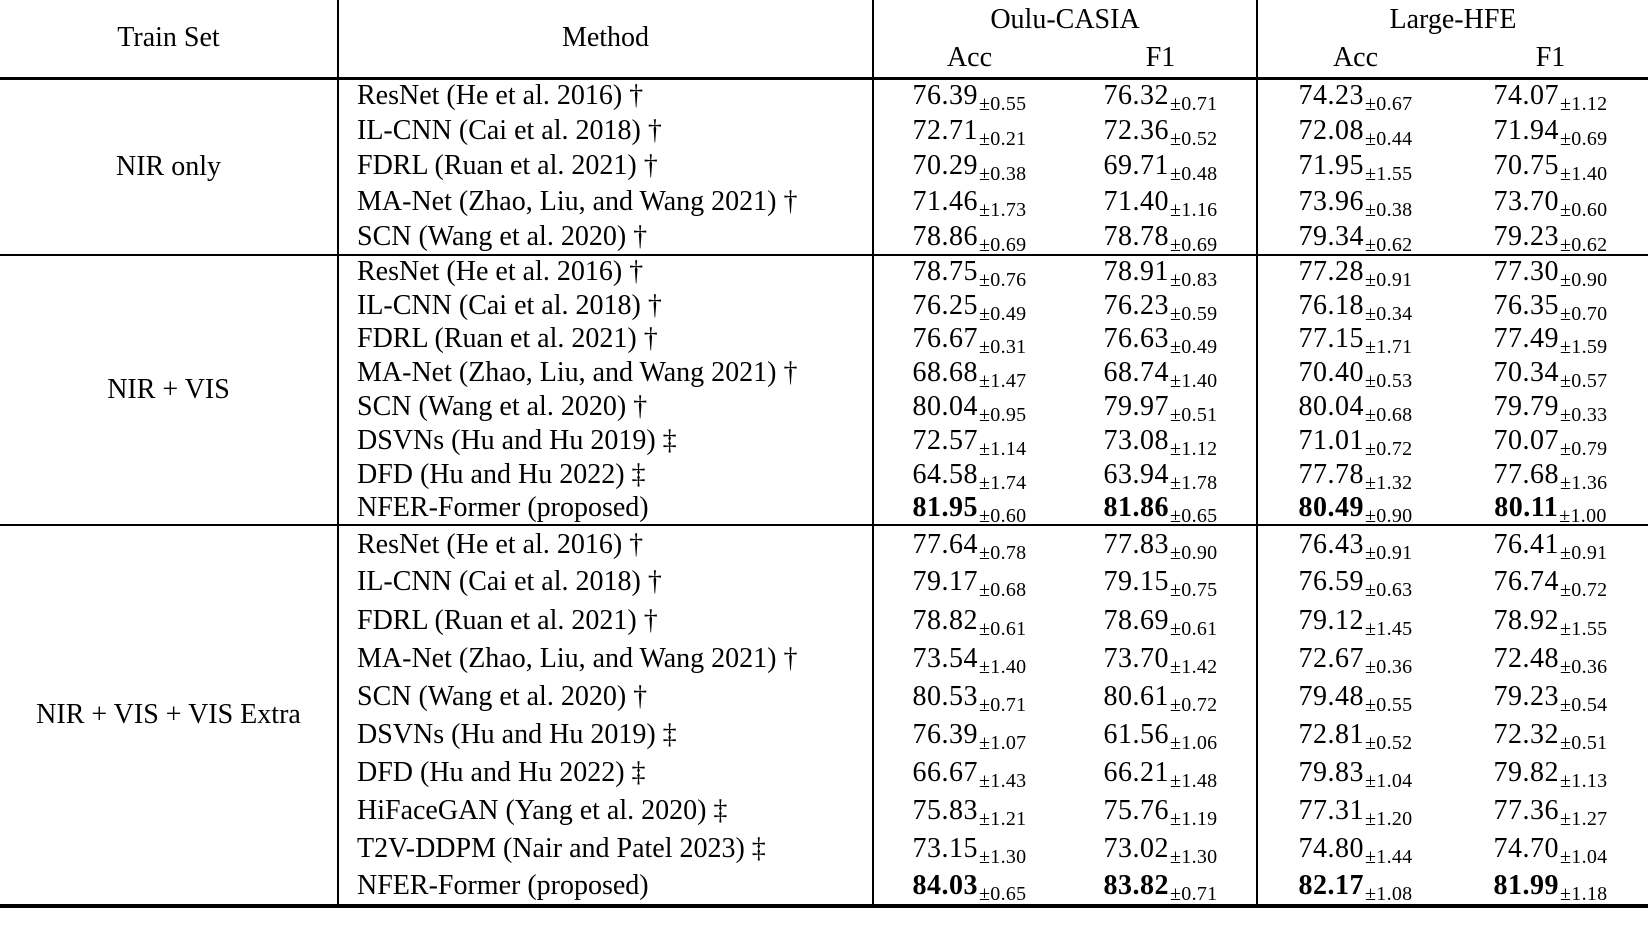  Describe the element at coordinates (1583, 515) in the screenshot. I see `metric-stddev: ±1.00` at that location.